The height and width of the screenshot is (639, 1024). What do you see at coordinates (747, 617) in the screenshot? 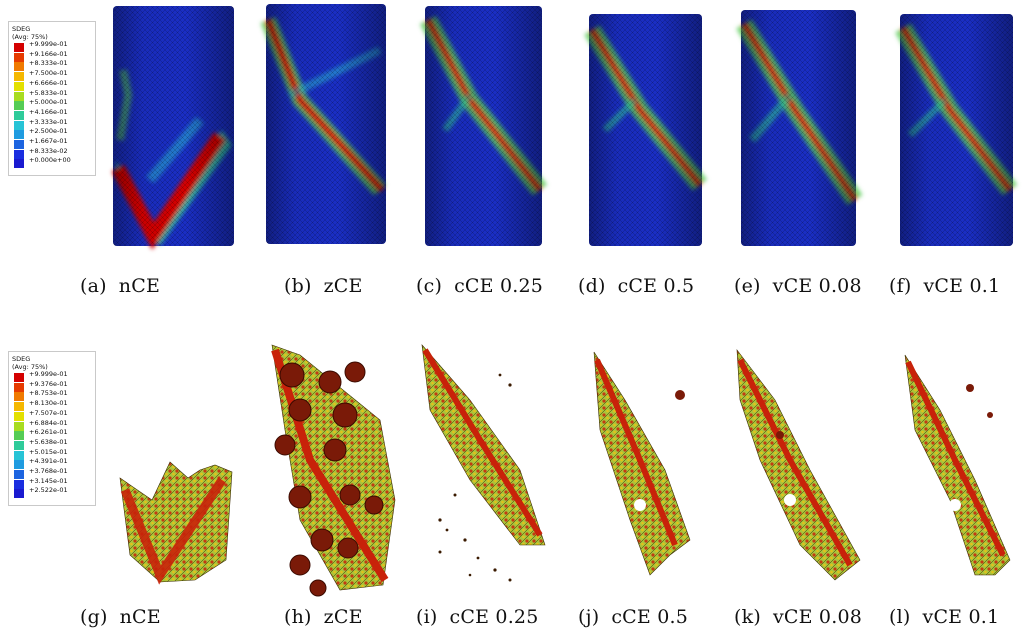
I see `caption-tag: (k)` at bounding box center [747, 617].